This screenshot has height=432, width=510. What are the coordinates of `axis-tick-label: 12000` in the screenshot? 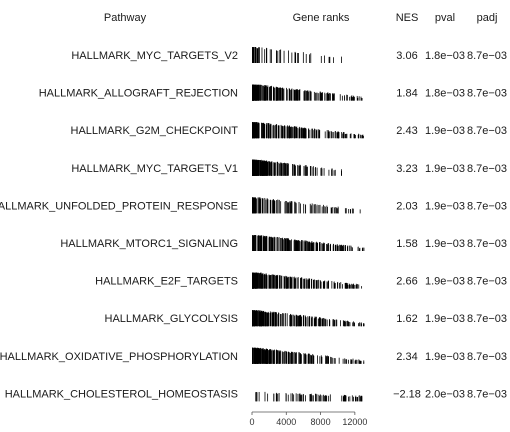 It's located at (354, 422).